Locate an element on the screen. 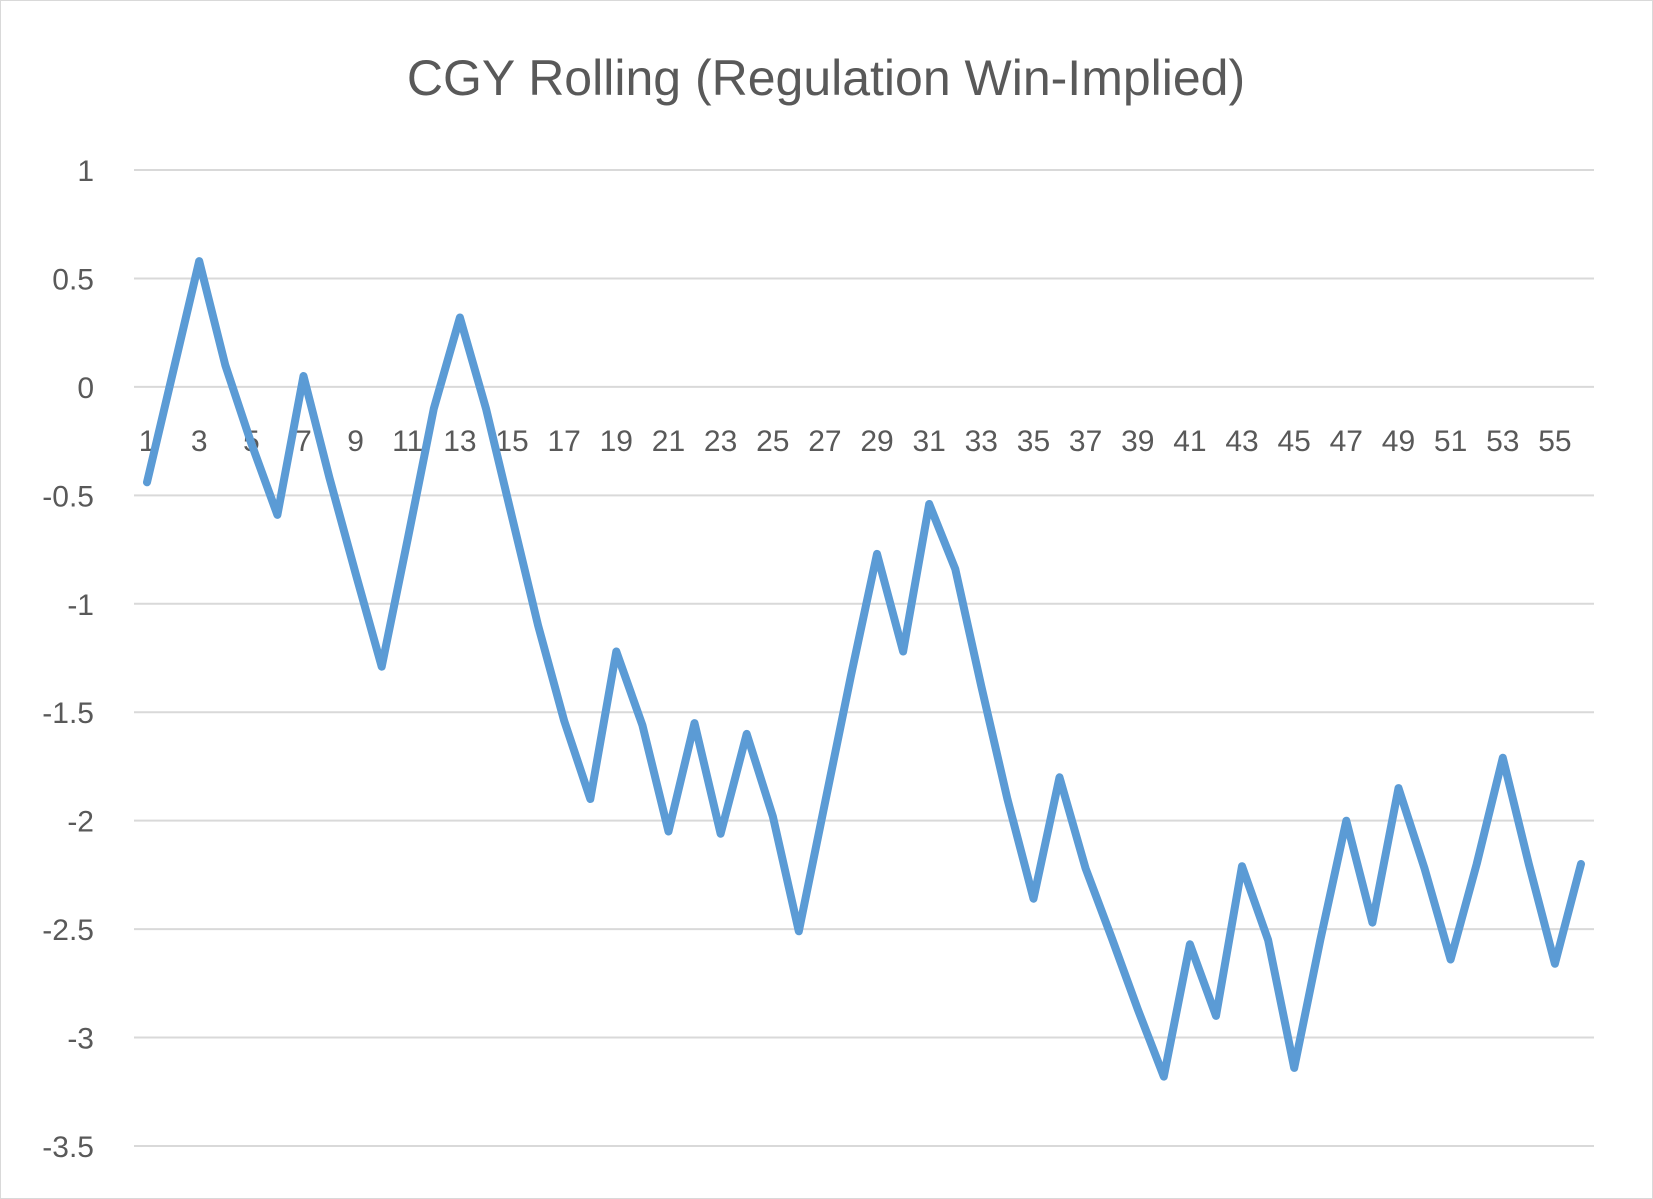 The height and width of the screenshot is (1199, 1653). x-tick-label: 19 is located at coordinates (616, 441).